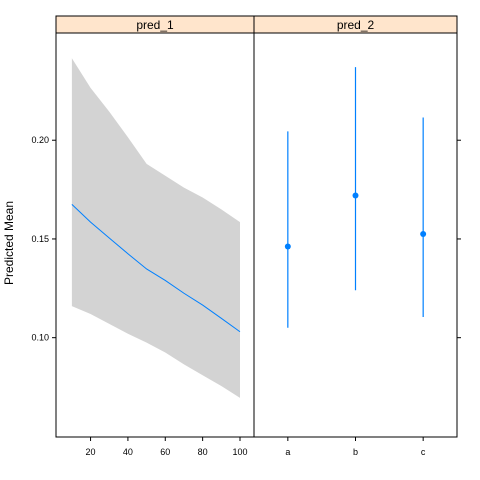 This screenshot has height=480, width=480. I want to click on mean-point-b, so click(355, 195).